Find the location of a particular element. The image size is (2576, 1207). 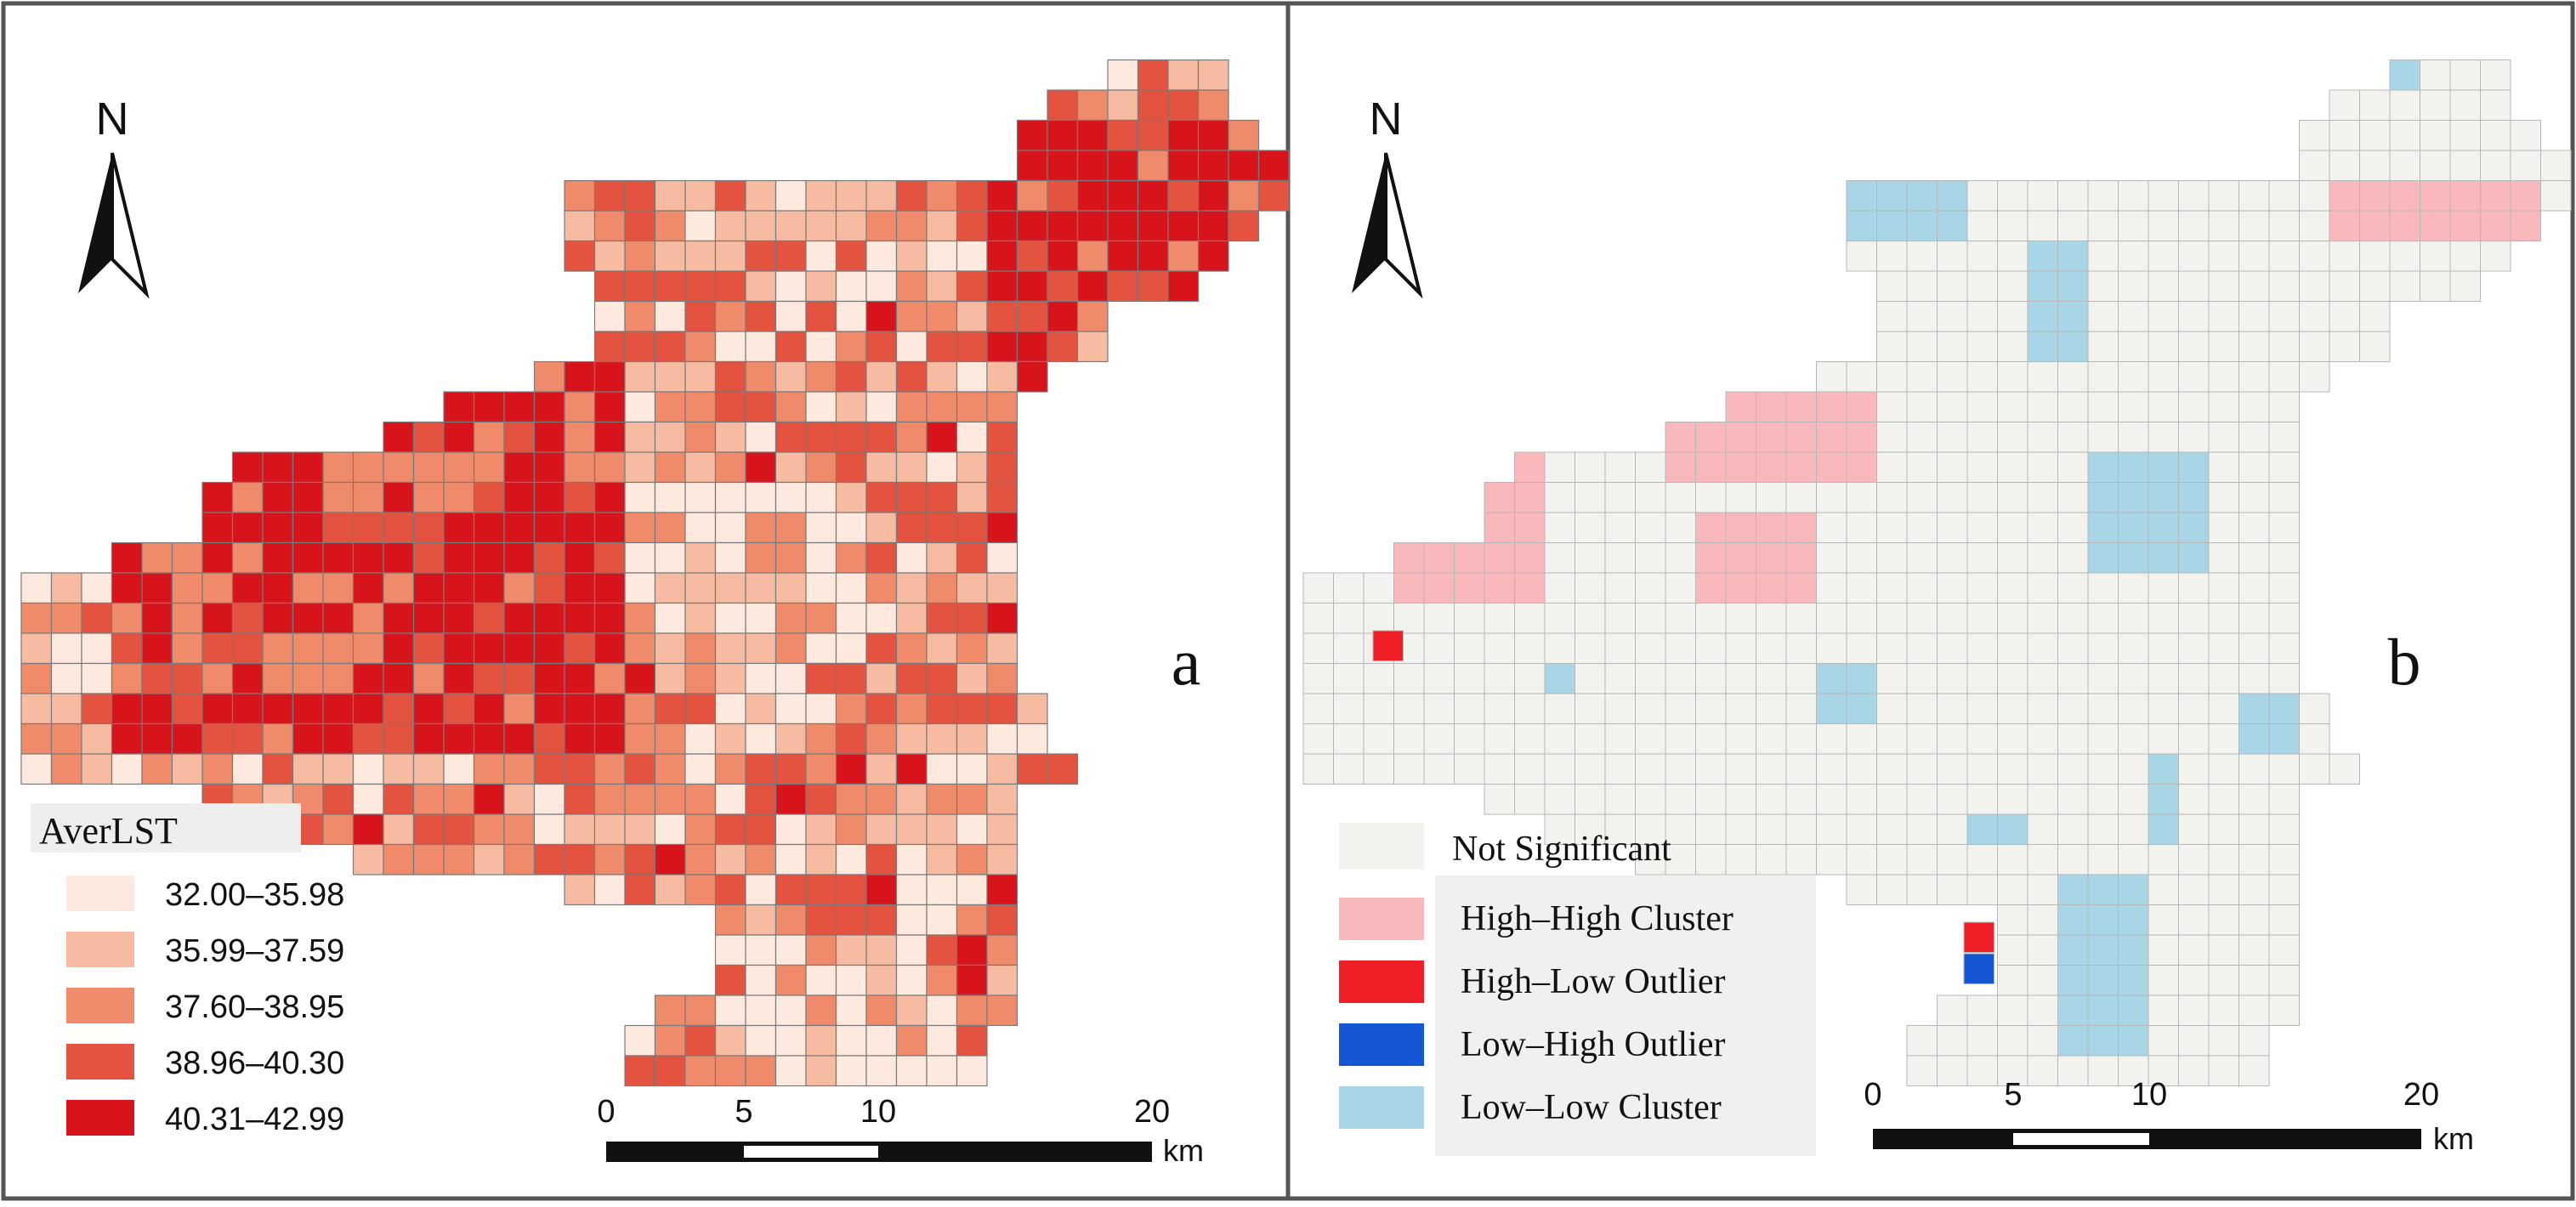

legend-label: High–Low Outlier is located at coordinates (1593, 981).